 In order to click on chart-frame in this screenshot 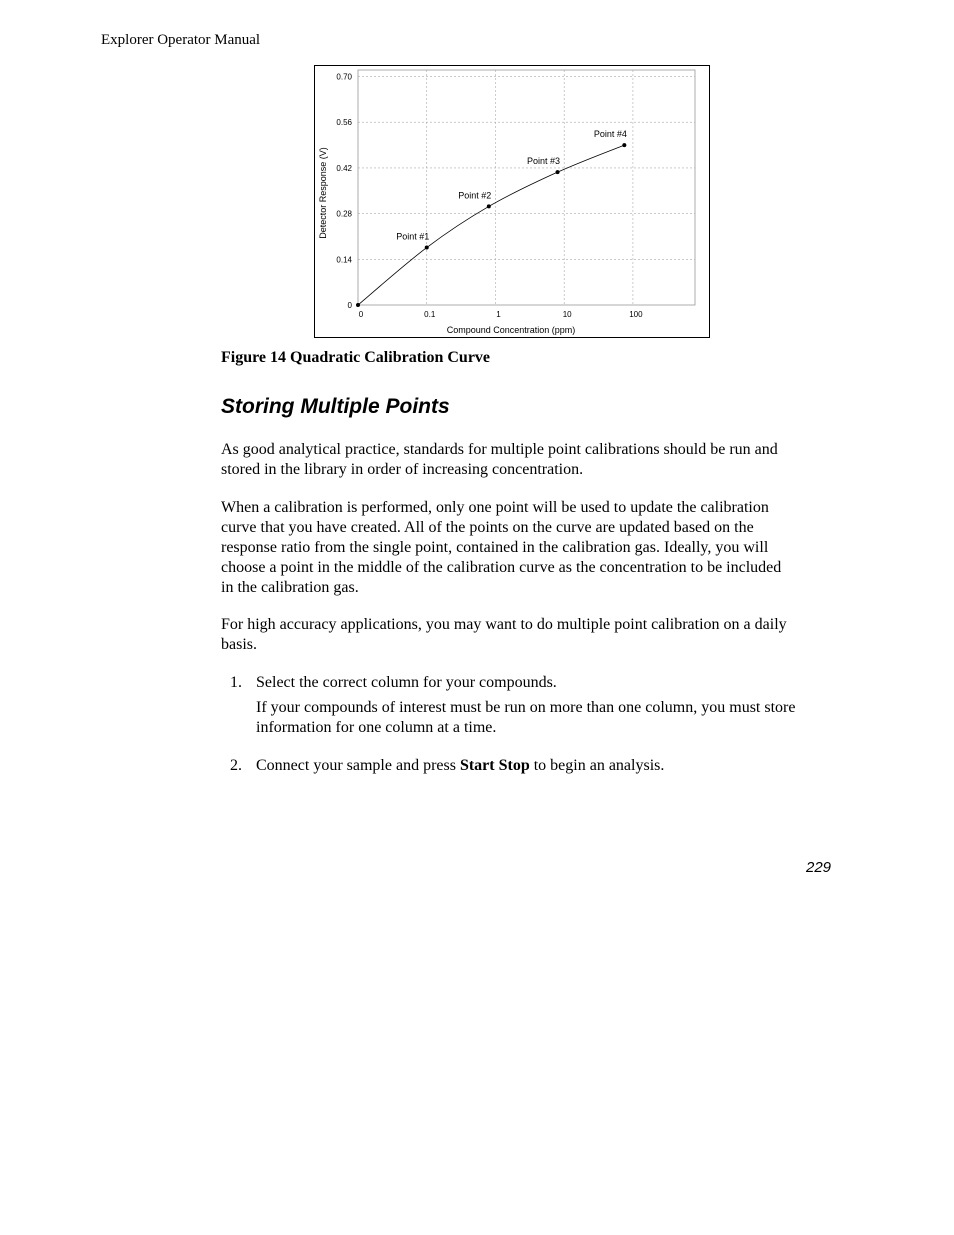, I will do `click(512, 201)`.